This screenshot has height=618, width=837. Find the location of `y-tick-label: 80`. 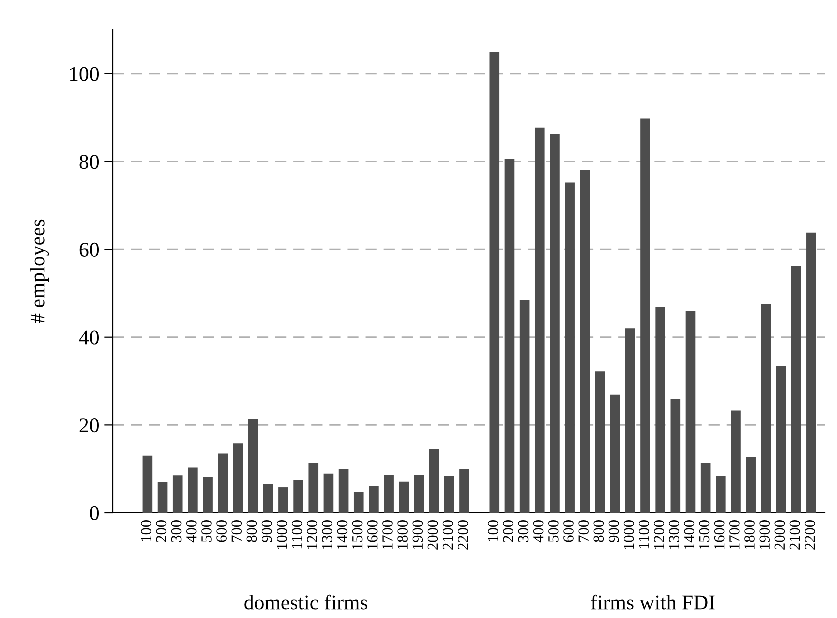

y-tick-label: 80 is located at coordinates (90, 162).